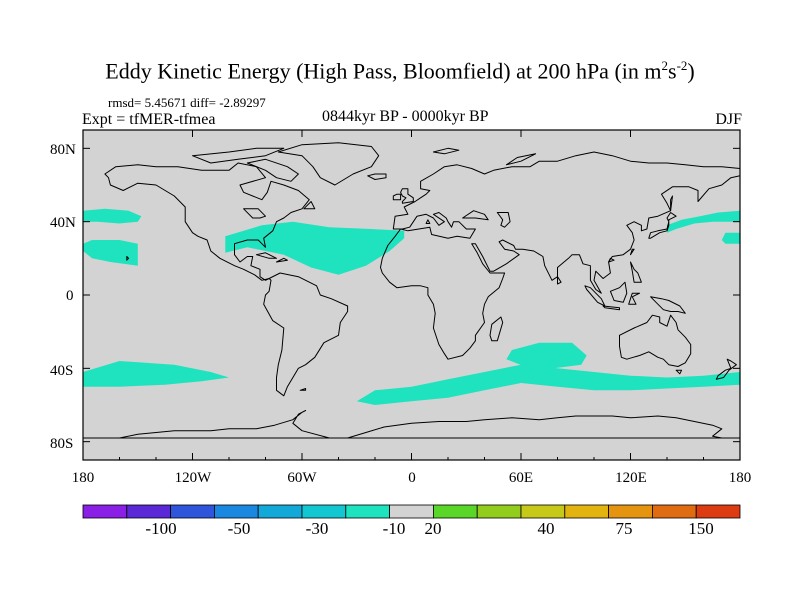  Describe the element at coordinates (63, 150) in the screenshot. I see `lat-label-80n: 80N` at that location.